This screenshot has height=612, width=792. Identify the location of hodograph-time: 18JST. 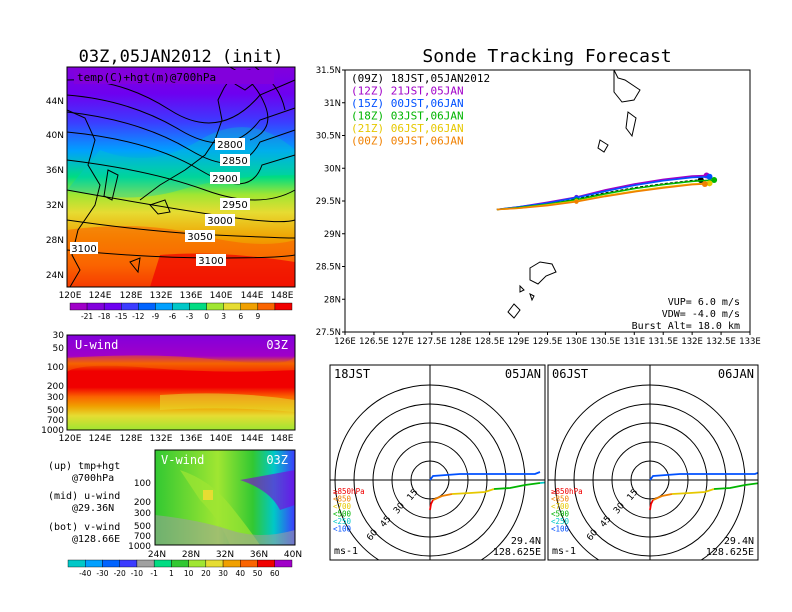
(352, 374).